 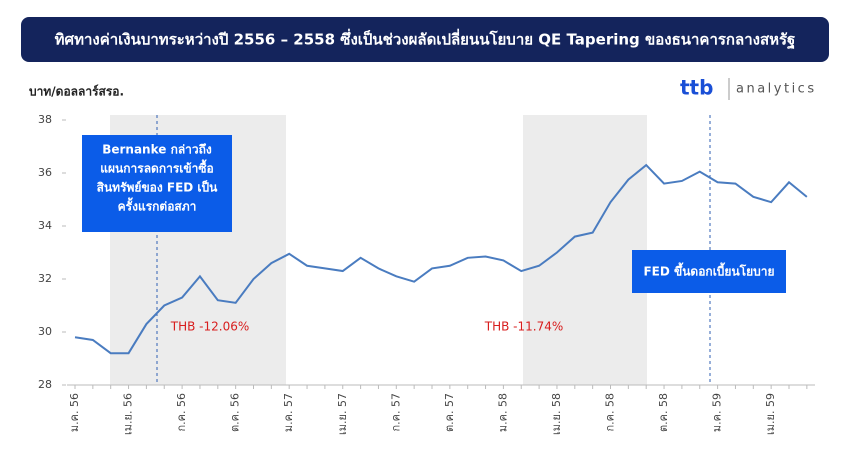 I want to click on x-tick-label: ก.ค. 56, so click(x=181, y=412).